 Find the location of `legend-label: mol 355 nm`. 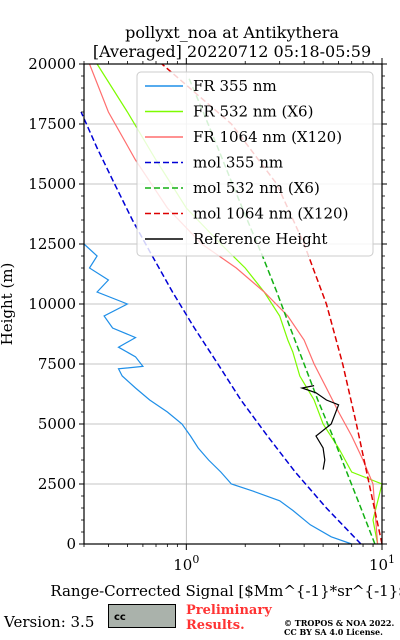

legend-label: mol 355 nm is located at coordinates (238, 163).